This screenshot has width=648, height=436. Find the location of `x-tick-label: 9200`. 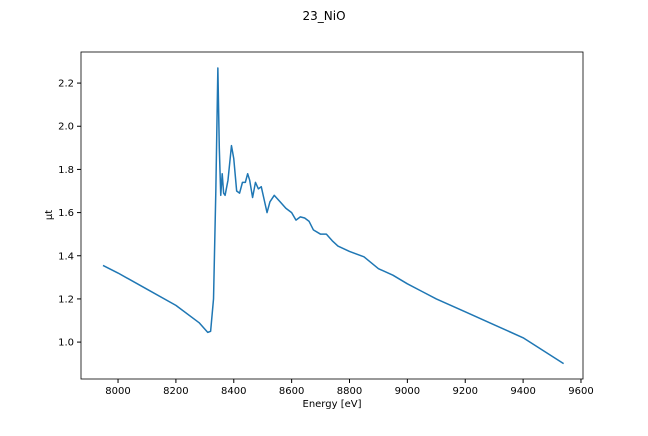

x-tick-label: 9200 is located at coordinates (465, 391).